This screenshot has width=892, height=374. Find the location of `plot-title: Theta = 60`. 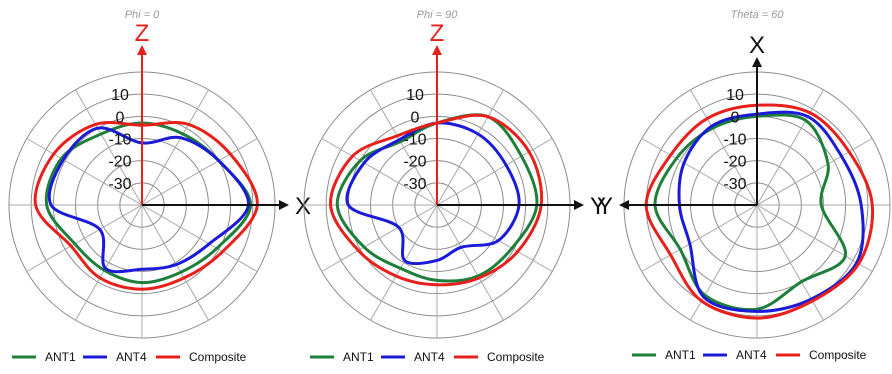

plot-title: Theta = 60 is located at coordinates (758, 15).